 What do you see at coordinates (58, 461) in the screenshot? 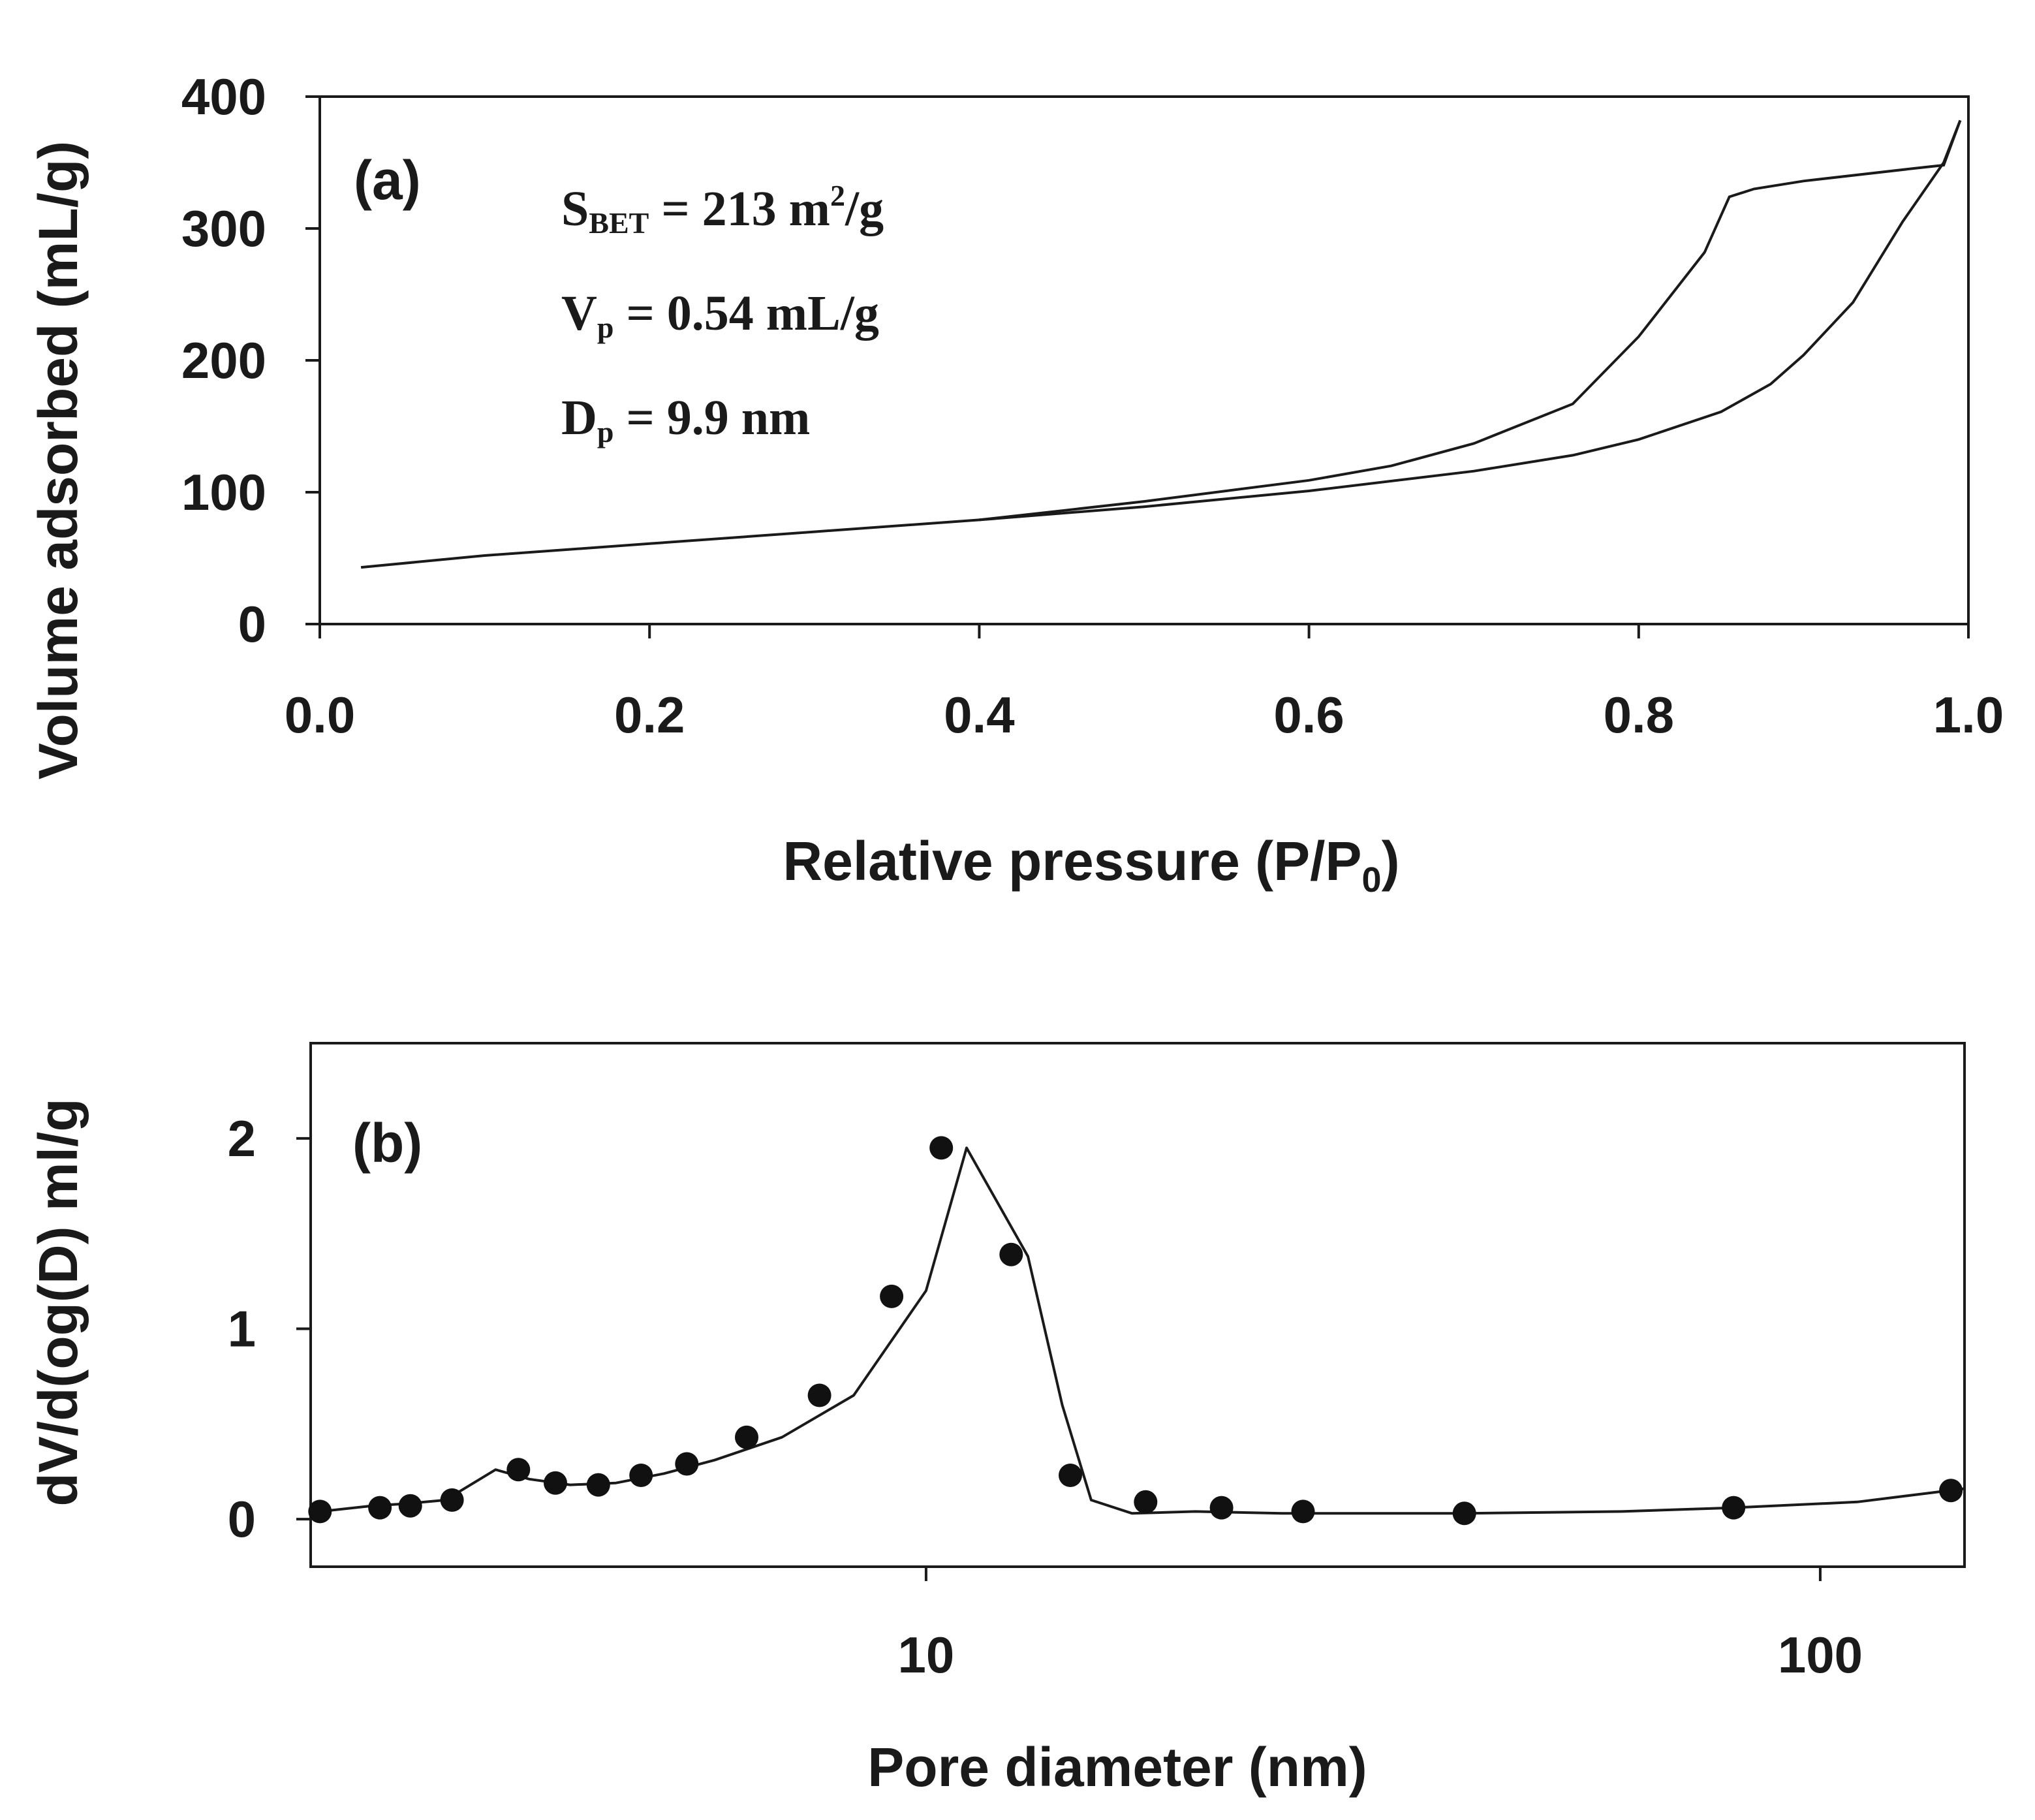
I see `panel-a-y-axis-title: Volume adsorbed (mL/g)` at bounding box center [58, 461].